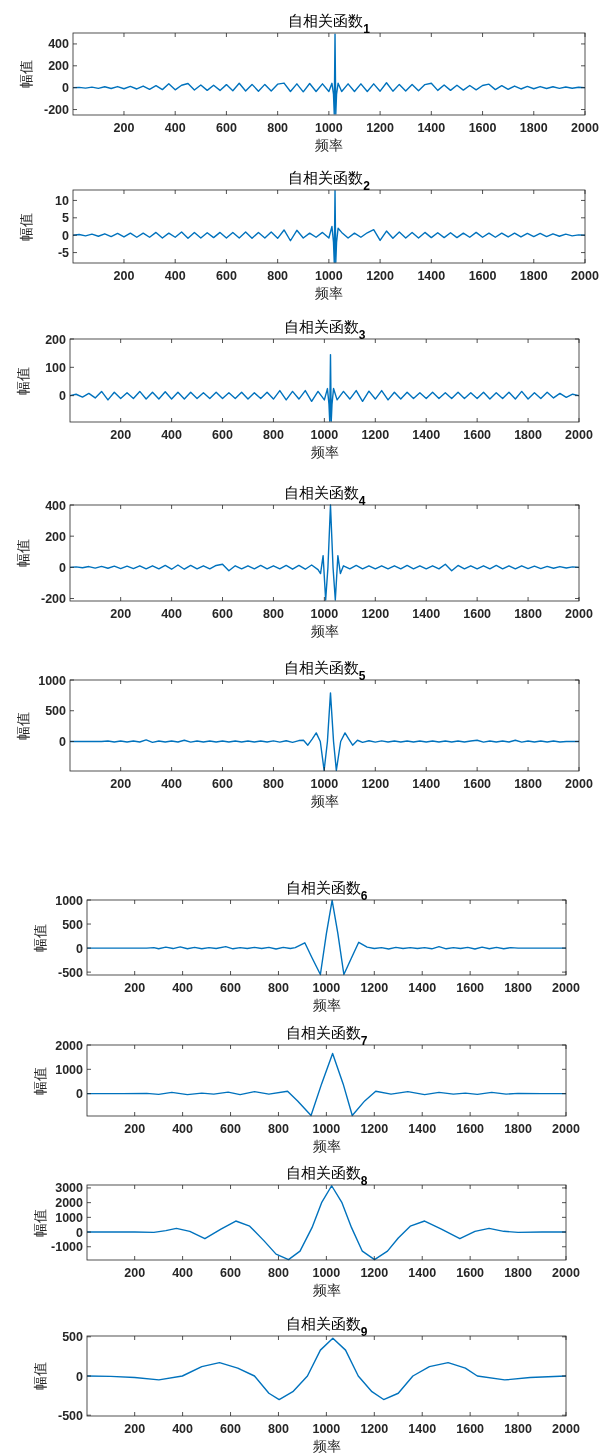  I want to click on chart-title: 自相关函数$_{8}$, so click(326, 1176).